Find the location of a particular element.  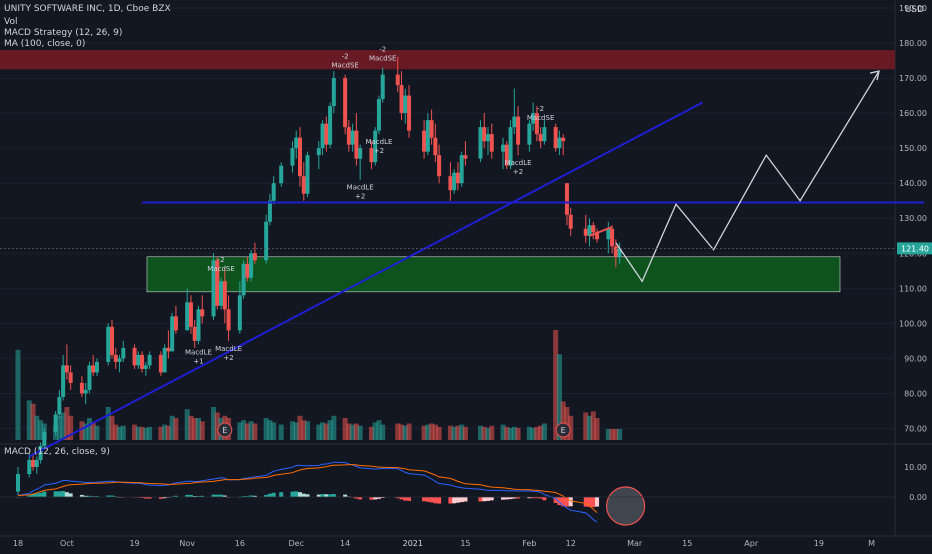

indicator-macd-strategy: MACD Strategy (12, 26, 9) is located at coordinates (63, 33).